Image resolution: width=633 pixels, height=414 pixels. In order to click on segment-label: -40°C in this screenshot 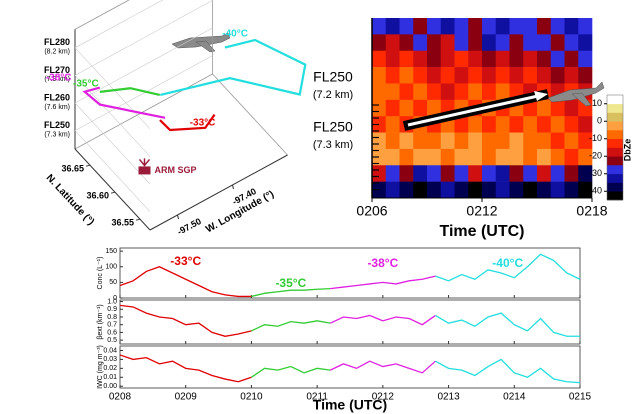, I will do `click(235, 34)`.